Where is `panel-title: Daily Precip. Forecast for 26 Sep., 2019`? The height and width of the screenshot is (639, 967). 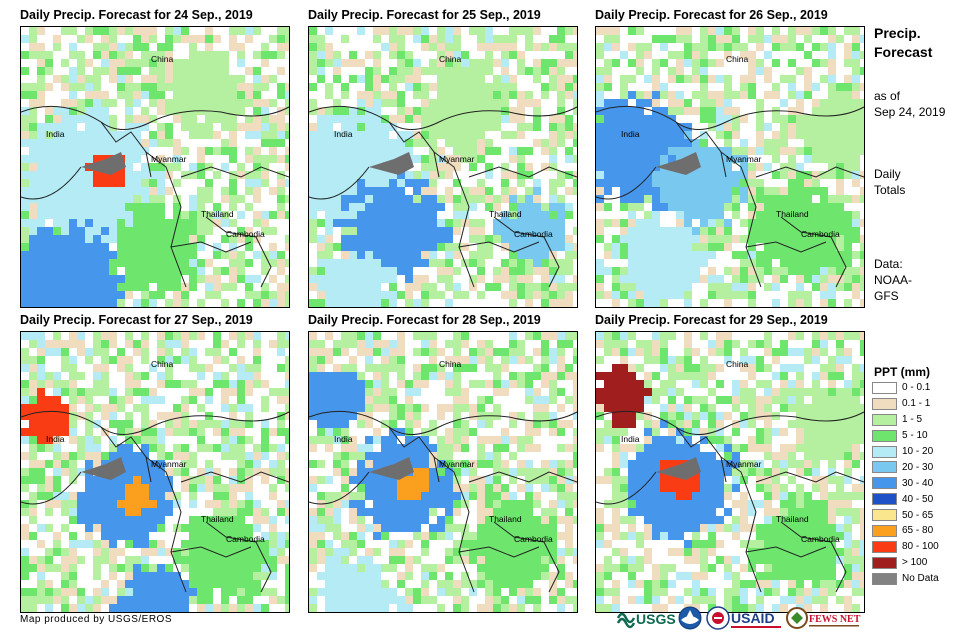 panel-title: Daily Precip. Forecast for 26 Sep., 2019 is located at coordinates (711, 15).